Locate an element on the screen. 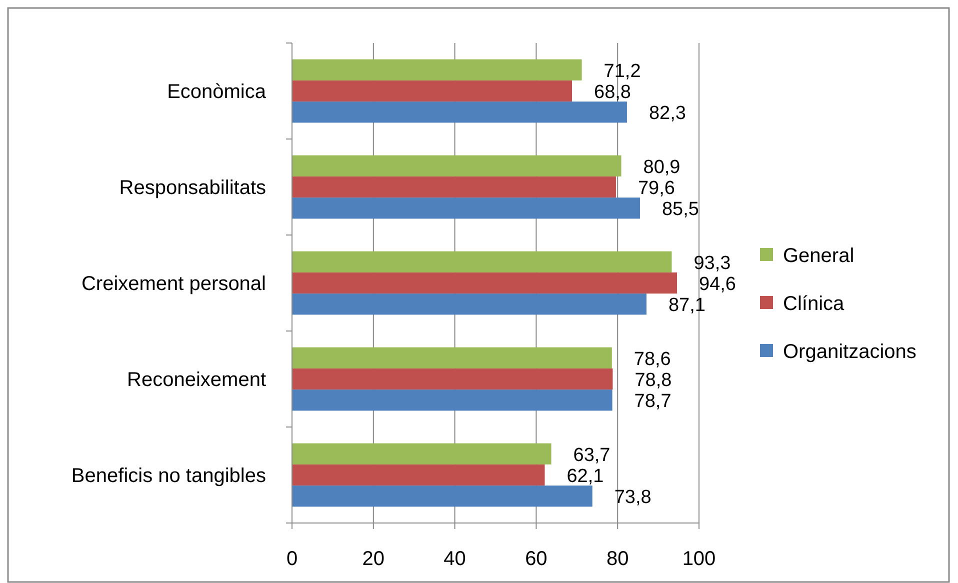  data-label: 87,1 is located at coordinates (687, 305).